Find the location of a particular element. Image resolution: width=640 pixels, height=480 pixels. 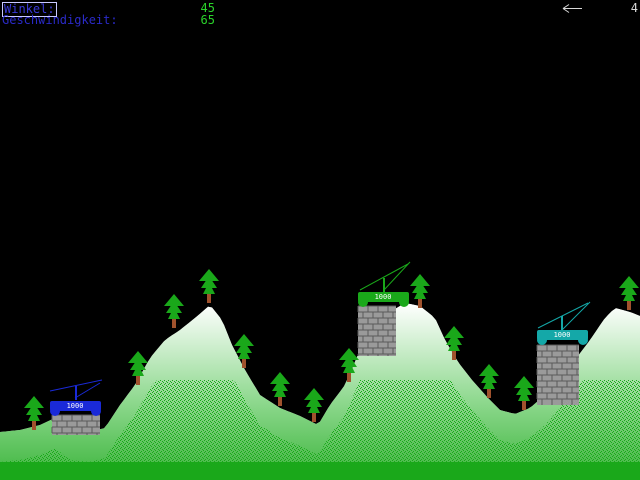

cannon-blue: 1000 is located at coordinates (76, 398).